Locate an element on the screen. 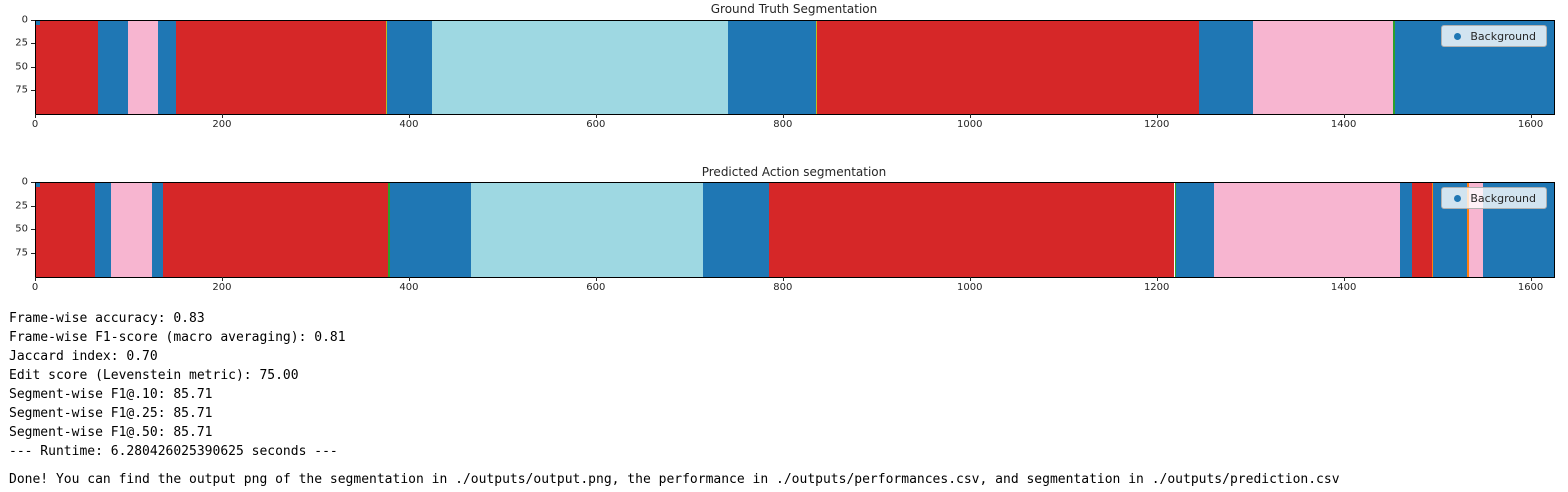  scatter-point-icon is located at coordinates (38, 23).